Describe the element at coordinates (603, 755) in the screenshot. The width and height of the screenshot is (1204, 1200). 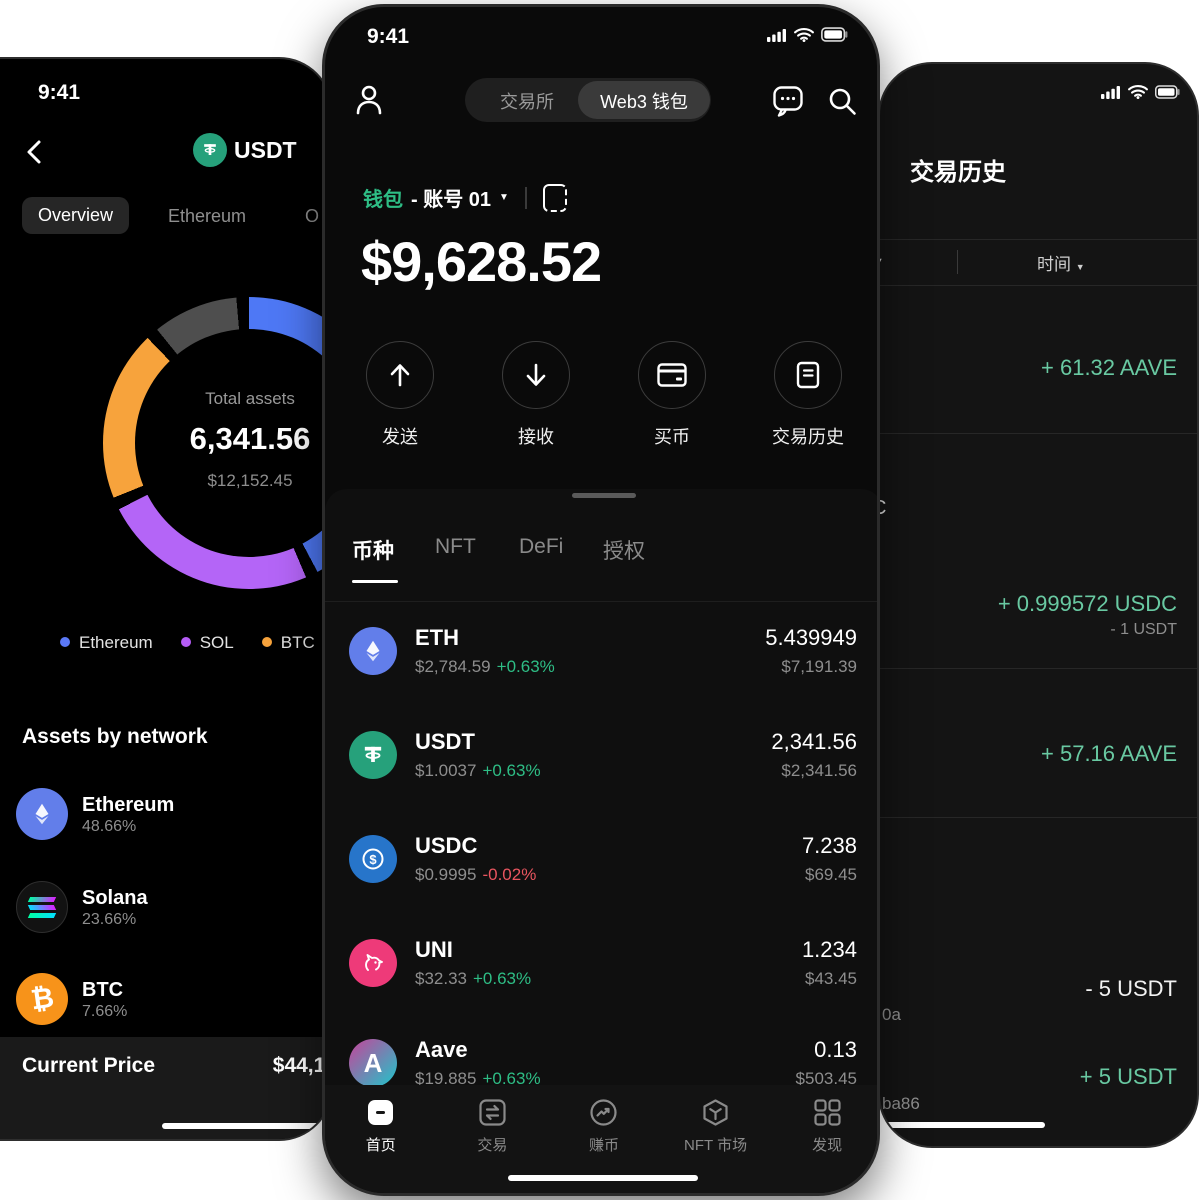
I see `coin-row-usdt: USDT $1.0037 +0.63% 2,341.56 $2,341.56` at that location.